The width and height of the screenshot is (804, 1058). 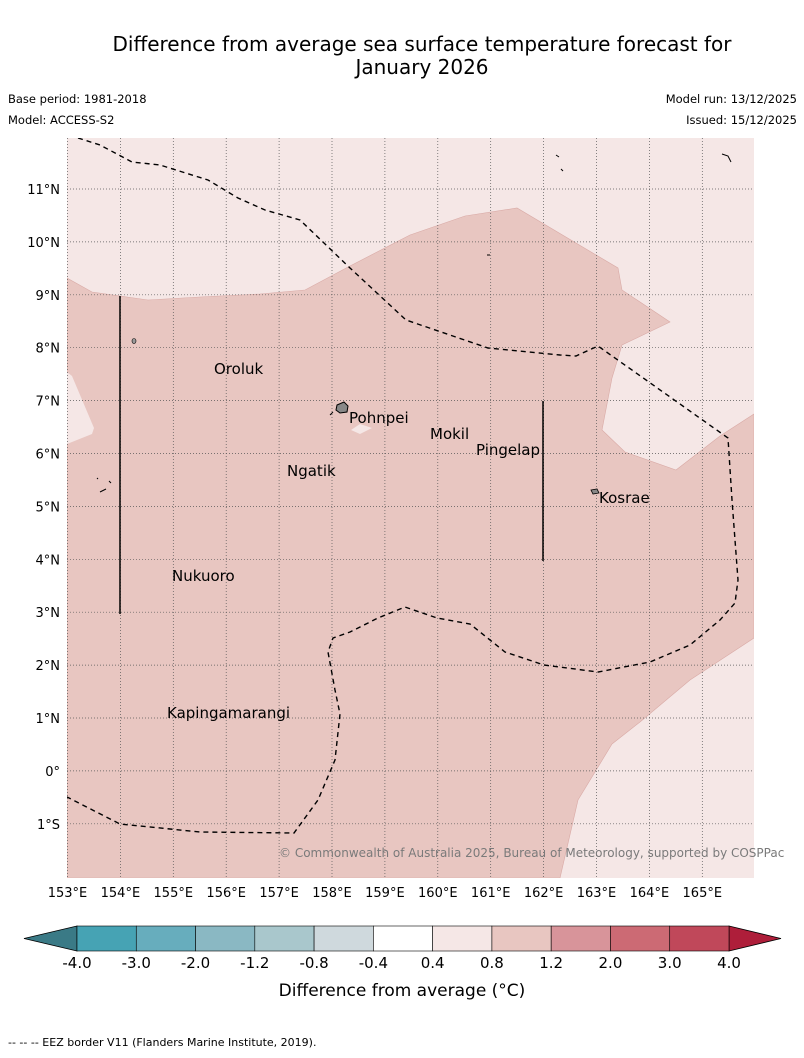 I want to click on kosrae-island-shape, so click(x=595, y=491).